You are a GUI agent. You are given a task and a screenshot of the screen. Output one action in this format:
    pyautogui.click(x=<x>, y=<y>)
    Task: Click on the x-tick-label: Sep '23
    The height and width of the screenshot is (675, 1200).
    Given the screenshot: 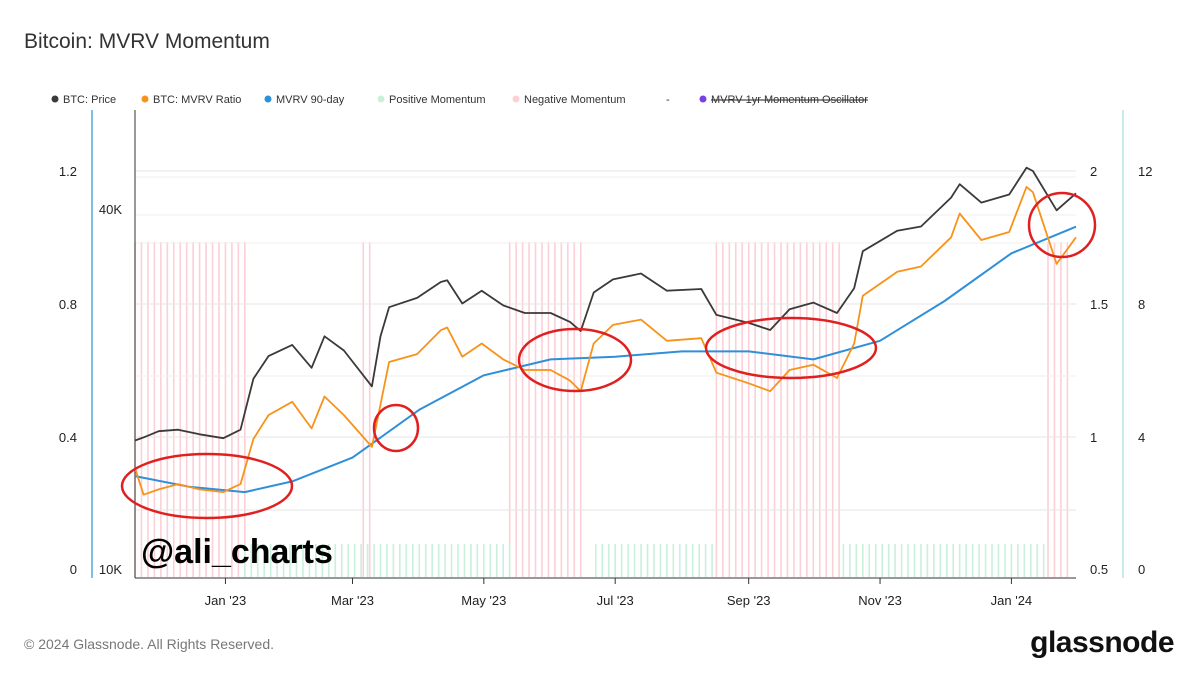 What is the action you would take?
    pyautogui.click(x=749, y=600)
    